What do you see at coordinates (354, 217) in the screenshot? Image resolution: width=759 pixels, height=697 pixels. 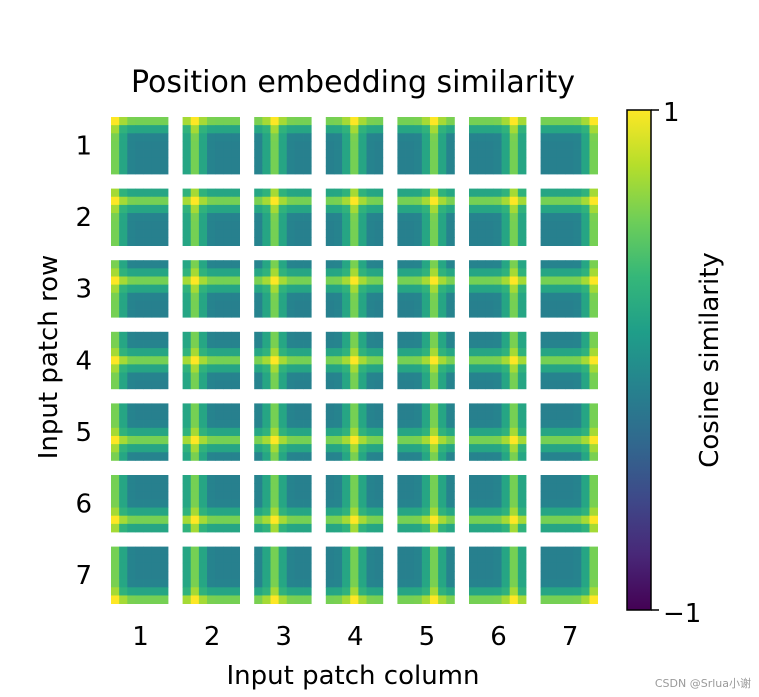 I see `tile-r2-c4` at bounding box center [354, 217].